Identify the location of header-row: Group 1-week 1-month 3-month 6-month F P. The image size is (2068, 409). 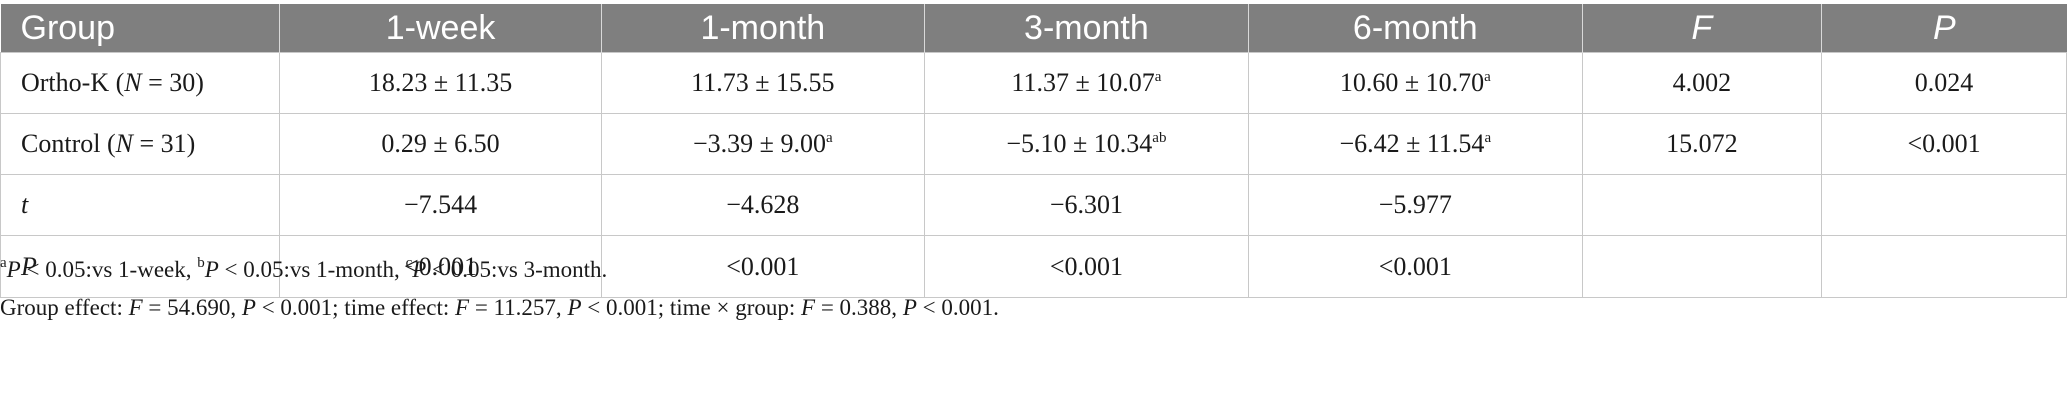
(1033, 28).